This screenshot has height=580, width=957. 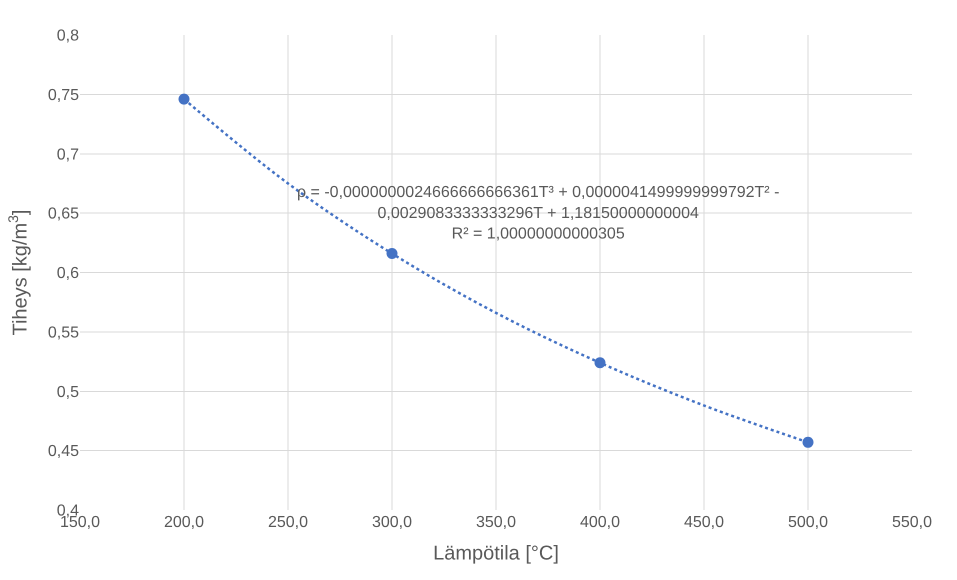 What do you see at coordinates (288, 522) in the screenshot?
I see `x-tick-label: 250,0` at bounding box center [288, 522].